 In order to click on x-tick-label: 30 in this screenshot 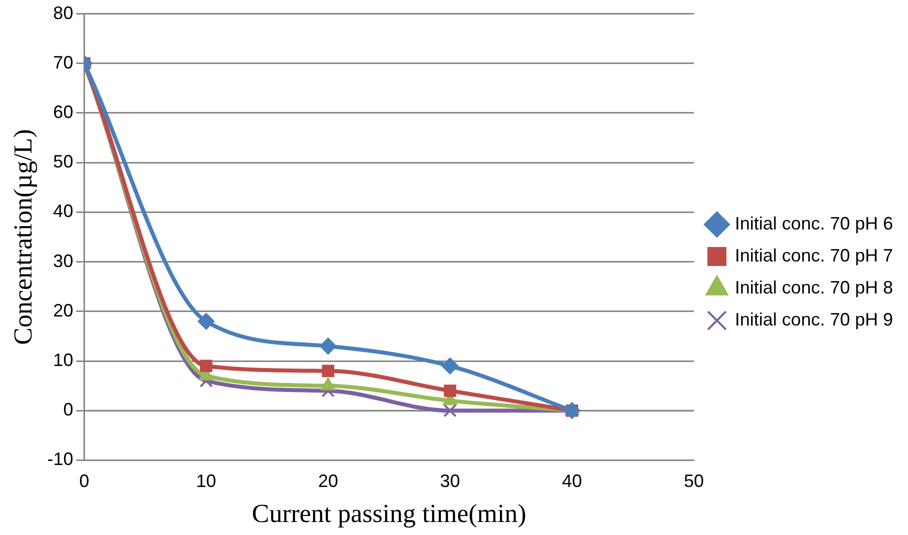, I will do `click(450, 480)`.